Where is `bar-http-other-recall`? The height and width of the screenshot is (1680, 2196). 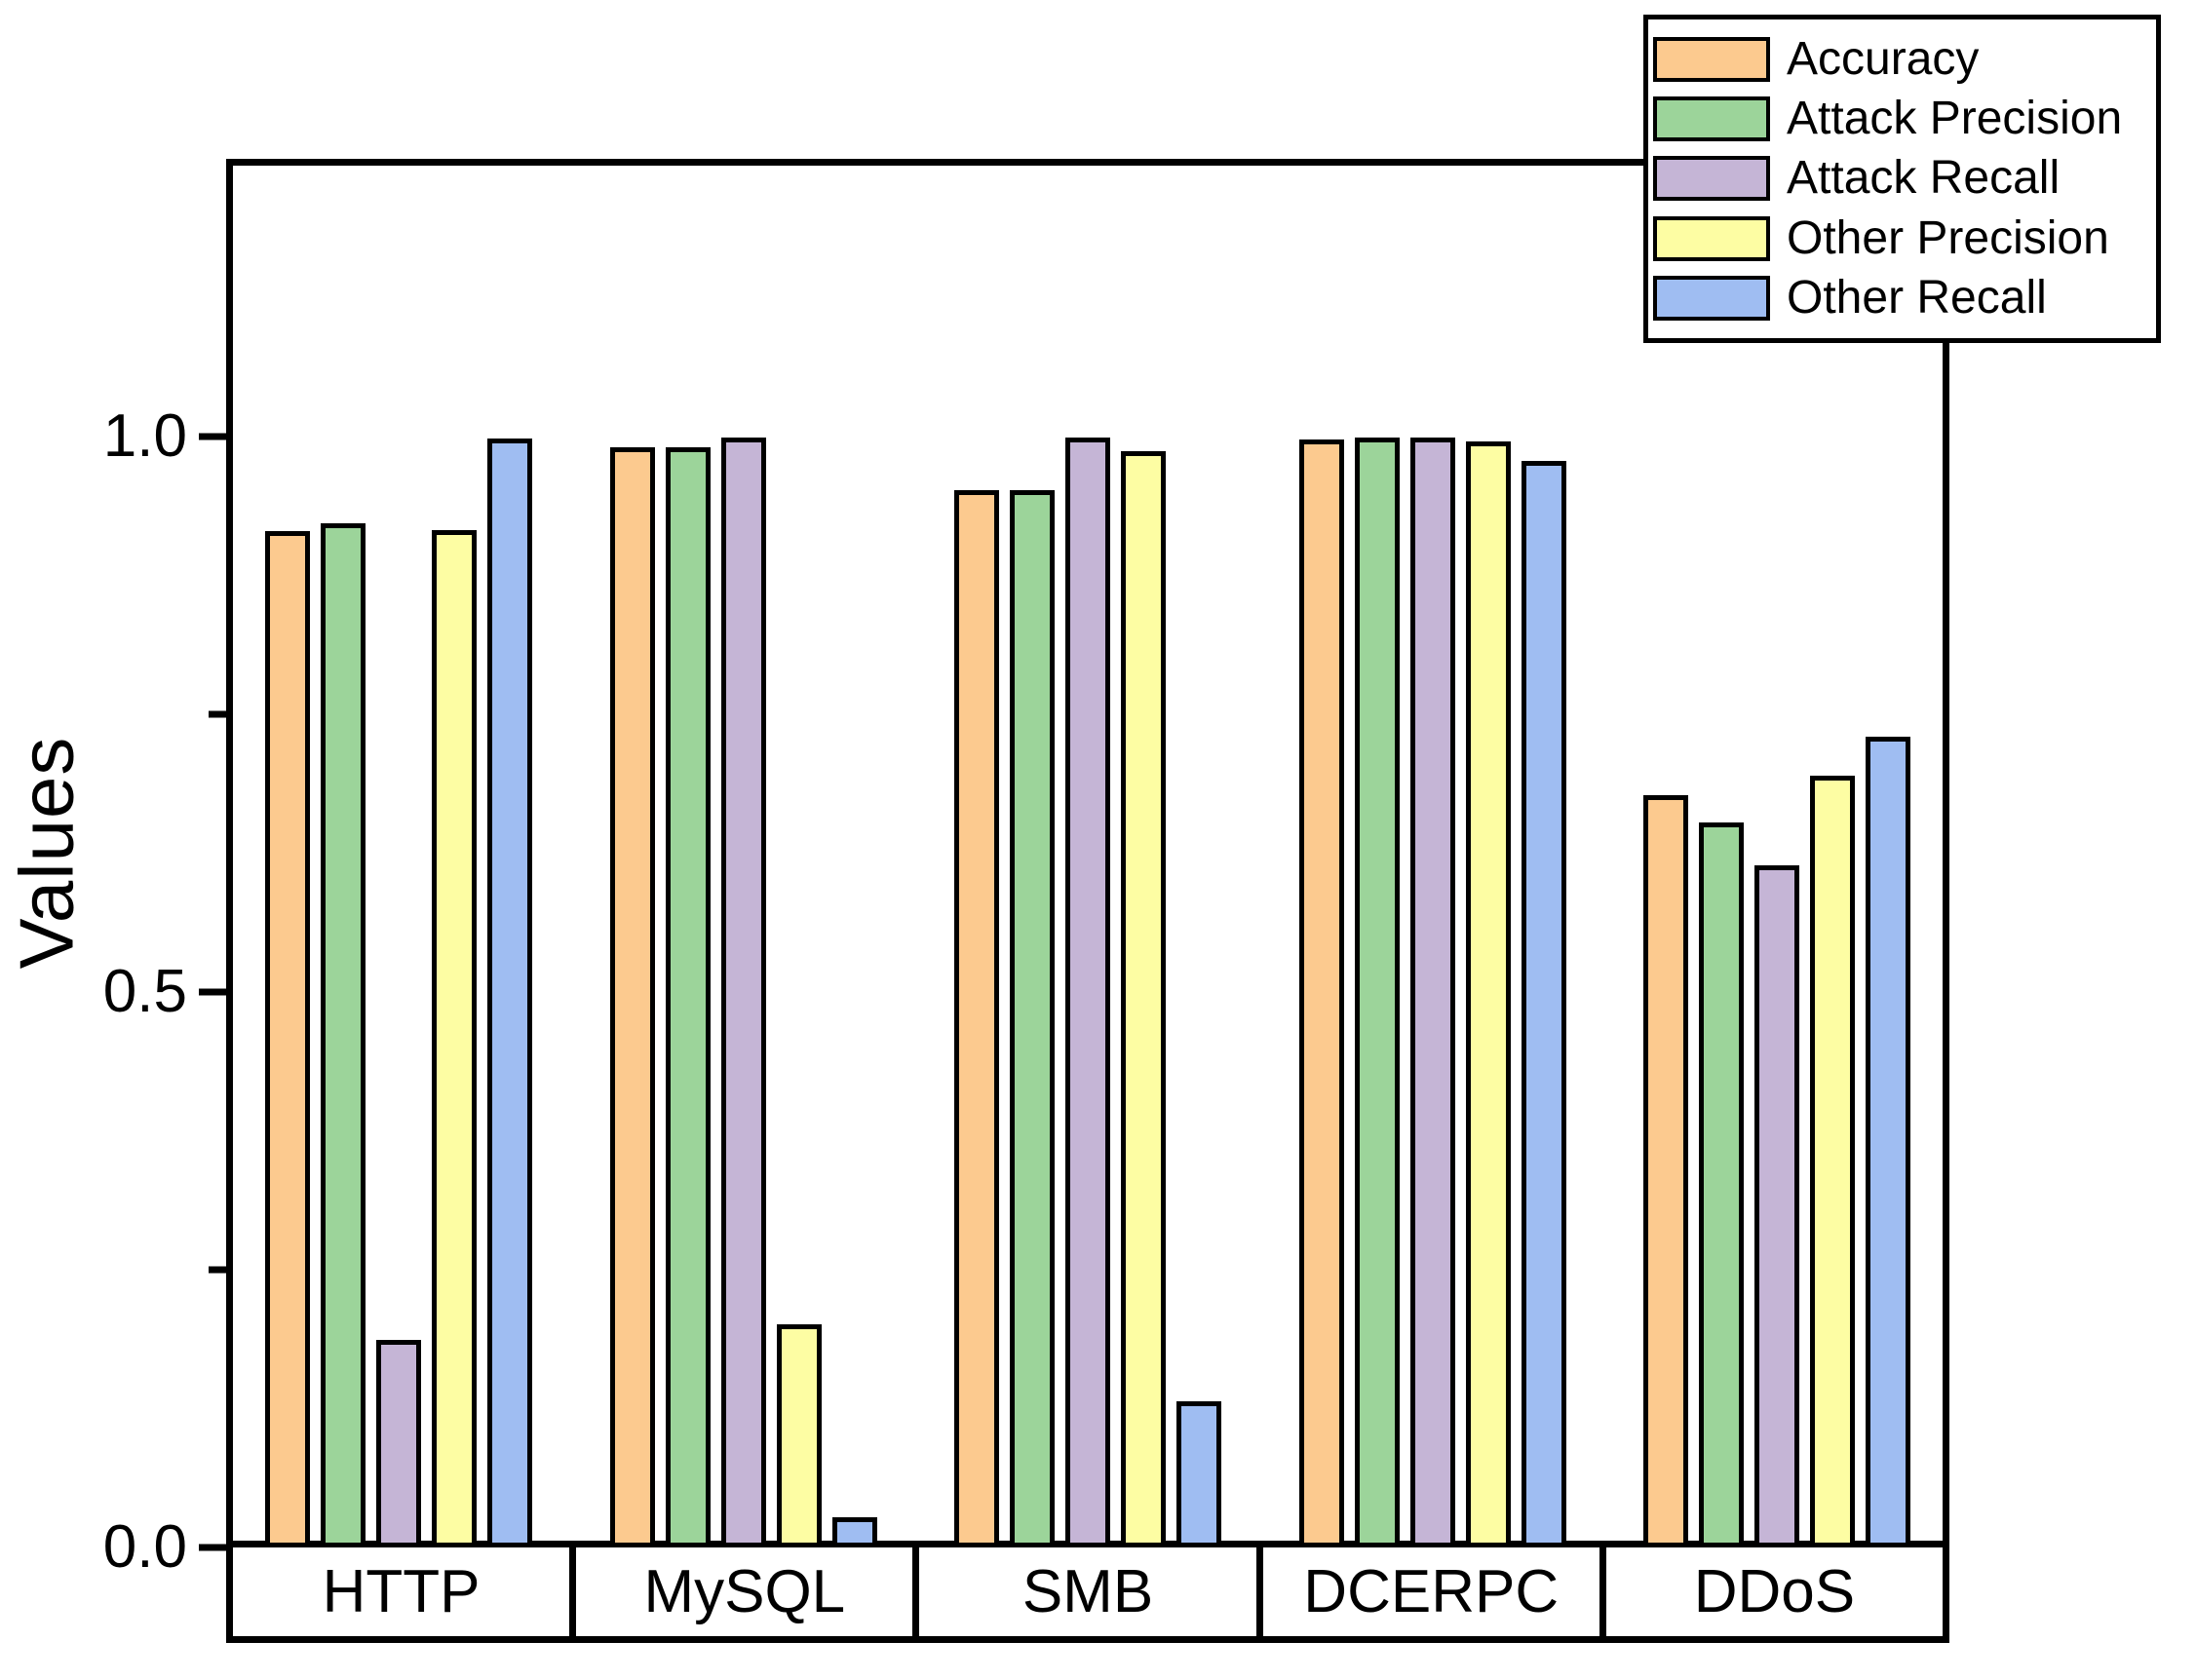
bar-http-other-recall is located at coordinates (509, 993).